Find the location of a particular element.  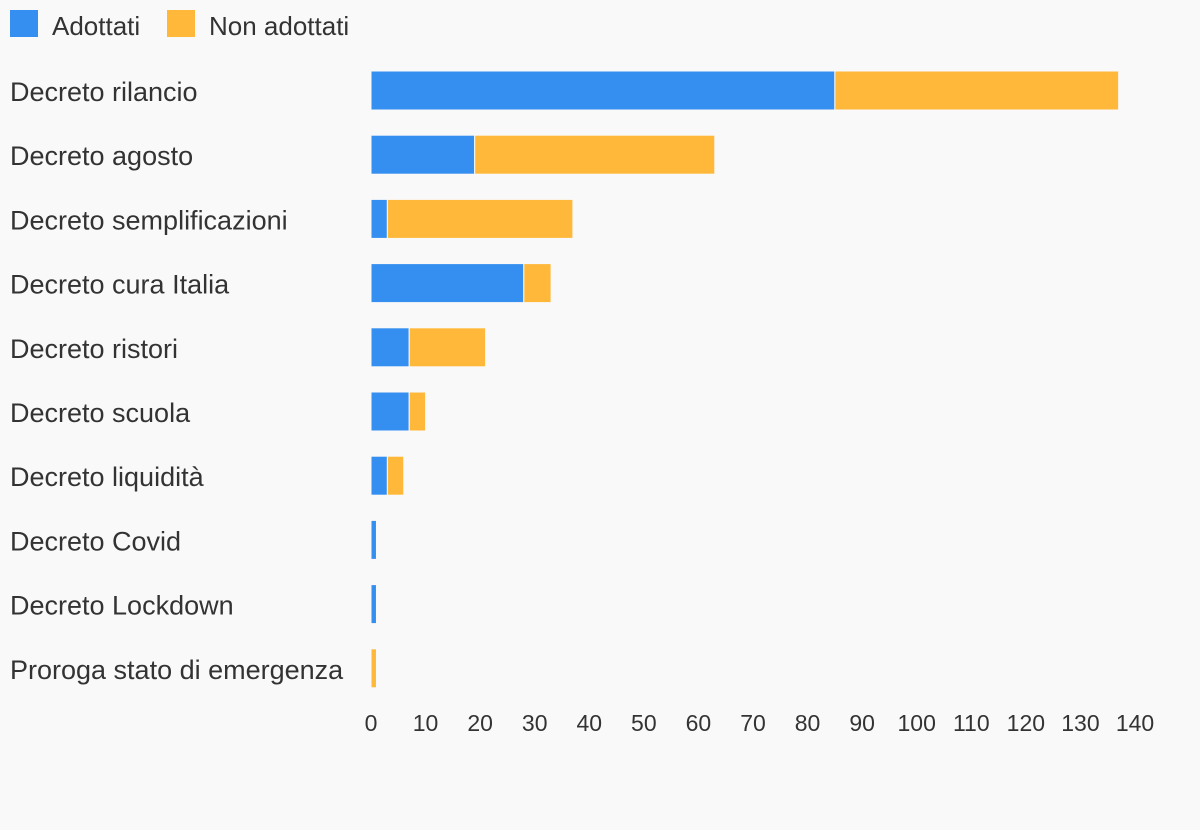

category-label: Decreto scuola is located at coordinates (100, 413).